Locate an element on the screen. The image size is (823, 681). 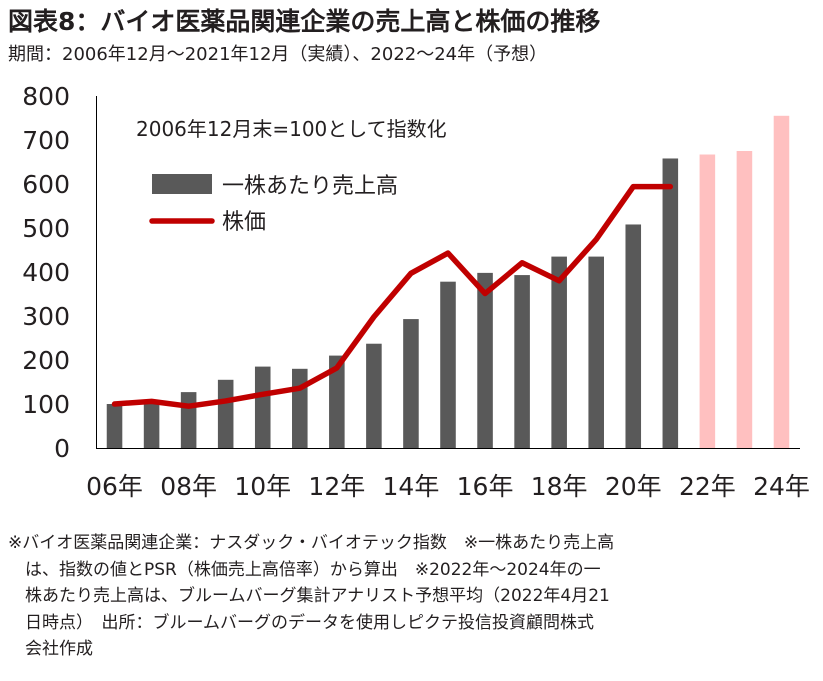
y-tick-label: 300 is located at coordinates (46, 316).